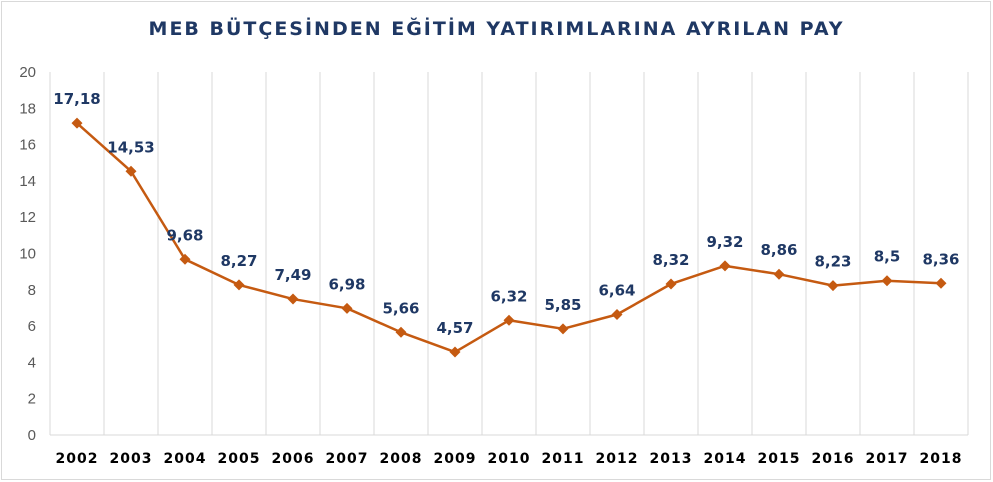  Describe the element at coordinates (832, 262) in the screenshot. I see `data-label: 8,23` at that location.